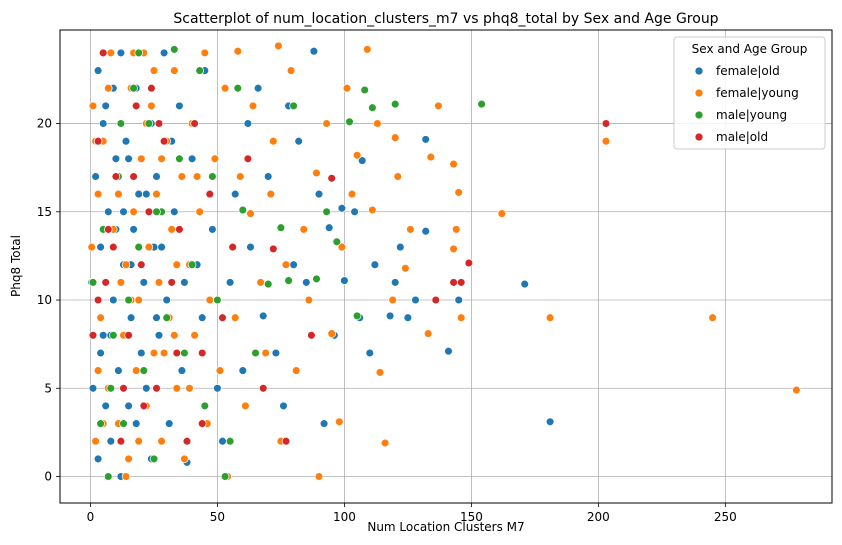 The image size is (842, 545). Describe the element at coordinates (757, 93) in the screenshot. I see `legend-label: female|young` at that location.